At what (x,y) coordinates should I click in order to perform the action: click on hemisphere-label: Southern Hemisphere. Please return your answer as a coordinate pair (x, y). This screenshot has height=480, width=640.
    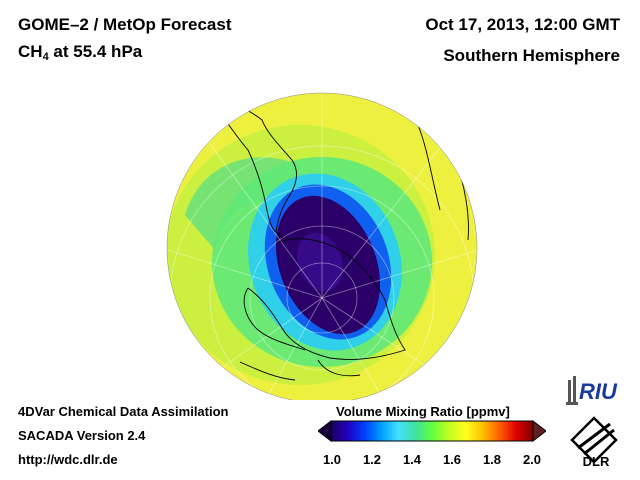
    Looking at the image, I should click on (531, 55).